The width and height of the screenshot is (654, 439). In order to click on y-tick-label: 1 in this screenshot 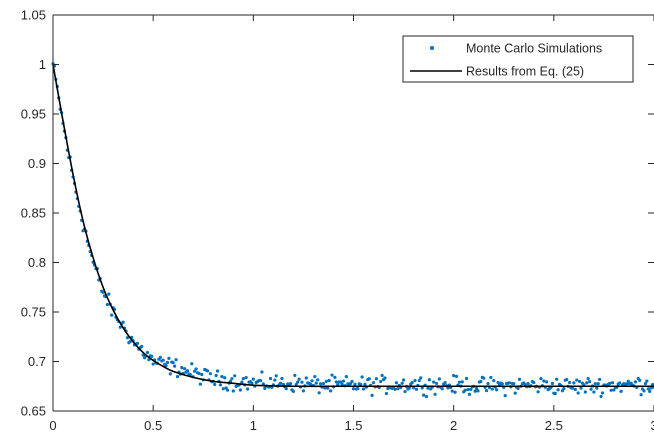, I will do `click(42, 64)`.